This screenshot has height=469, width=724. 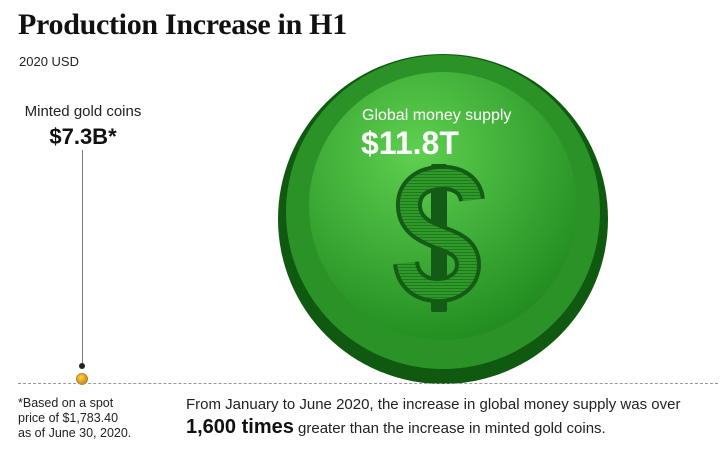 I want to click on money-supply-value: $11.8T, so click(x=410, y=143).